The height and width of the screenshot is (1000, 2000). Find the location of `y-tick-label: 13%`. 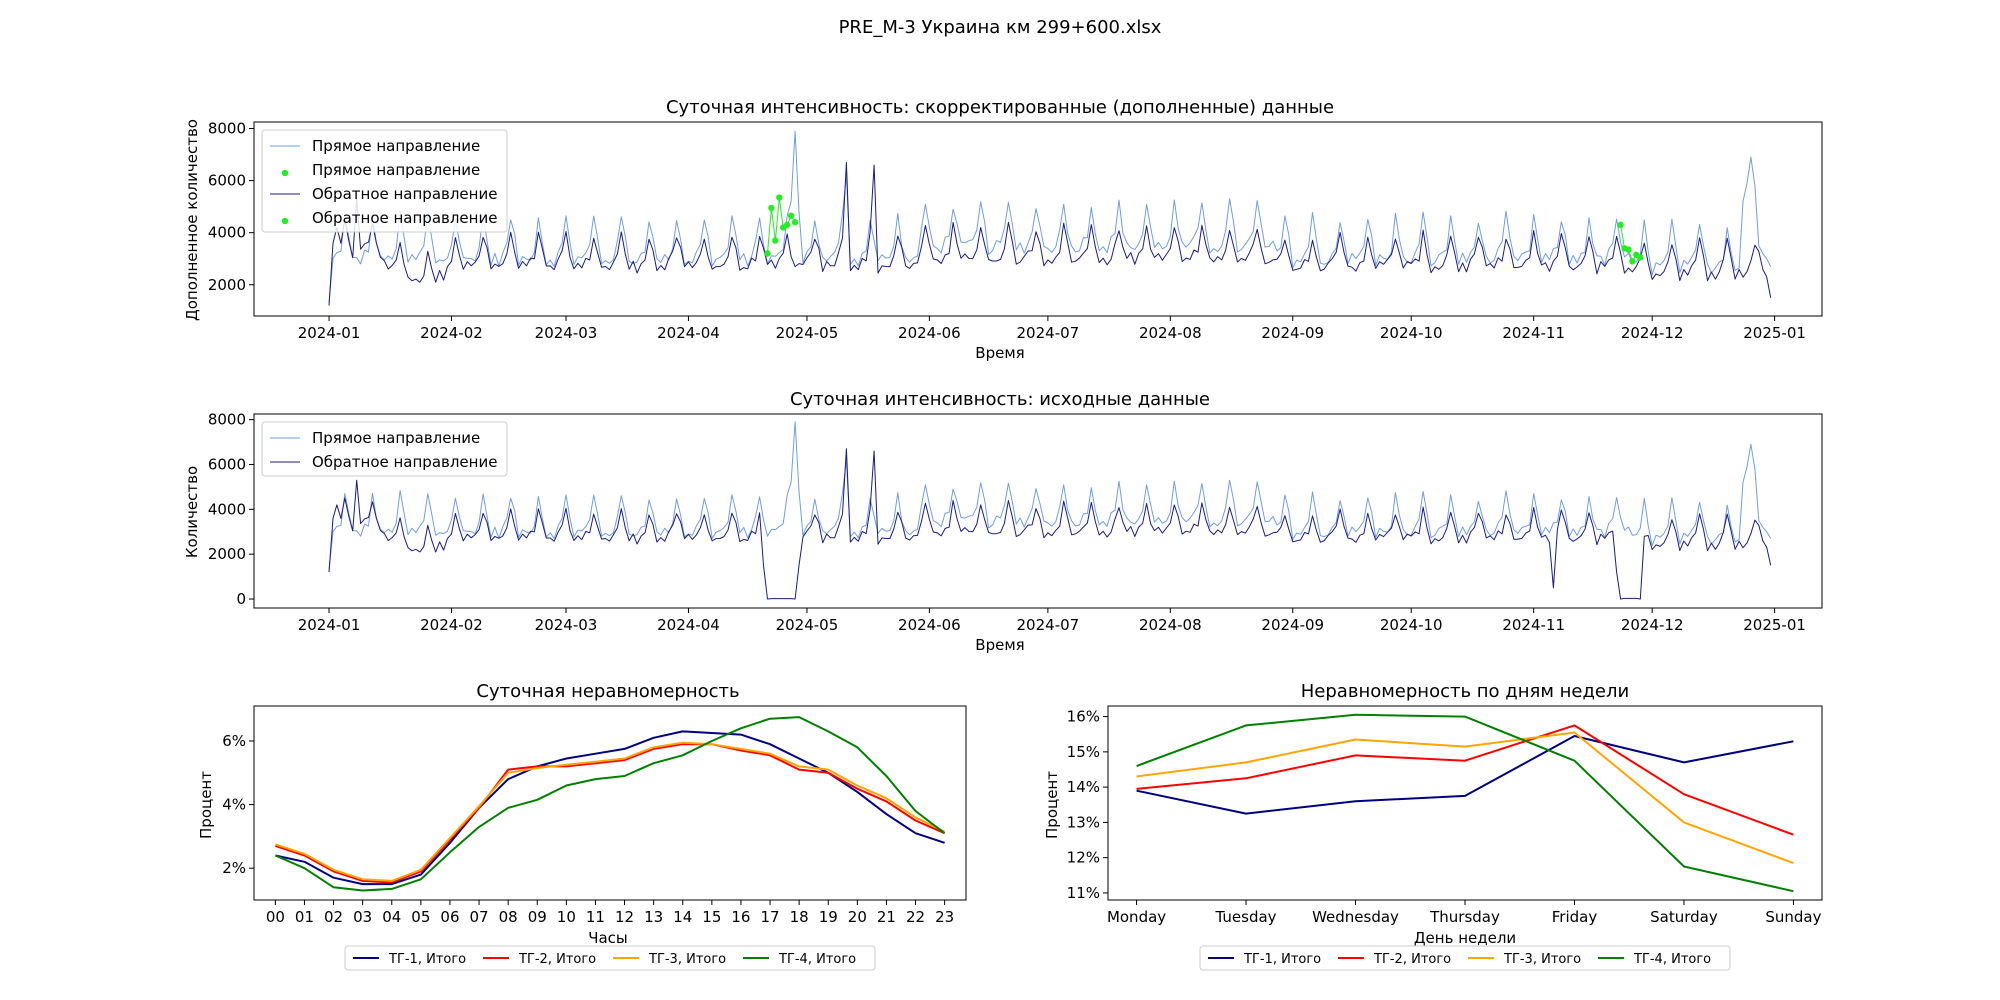

y-tick-label: 13% is located at coordinates (1083, 822).